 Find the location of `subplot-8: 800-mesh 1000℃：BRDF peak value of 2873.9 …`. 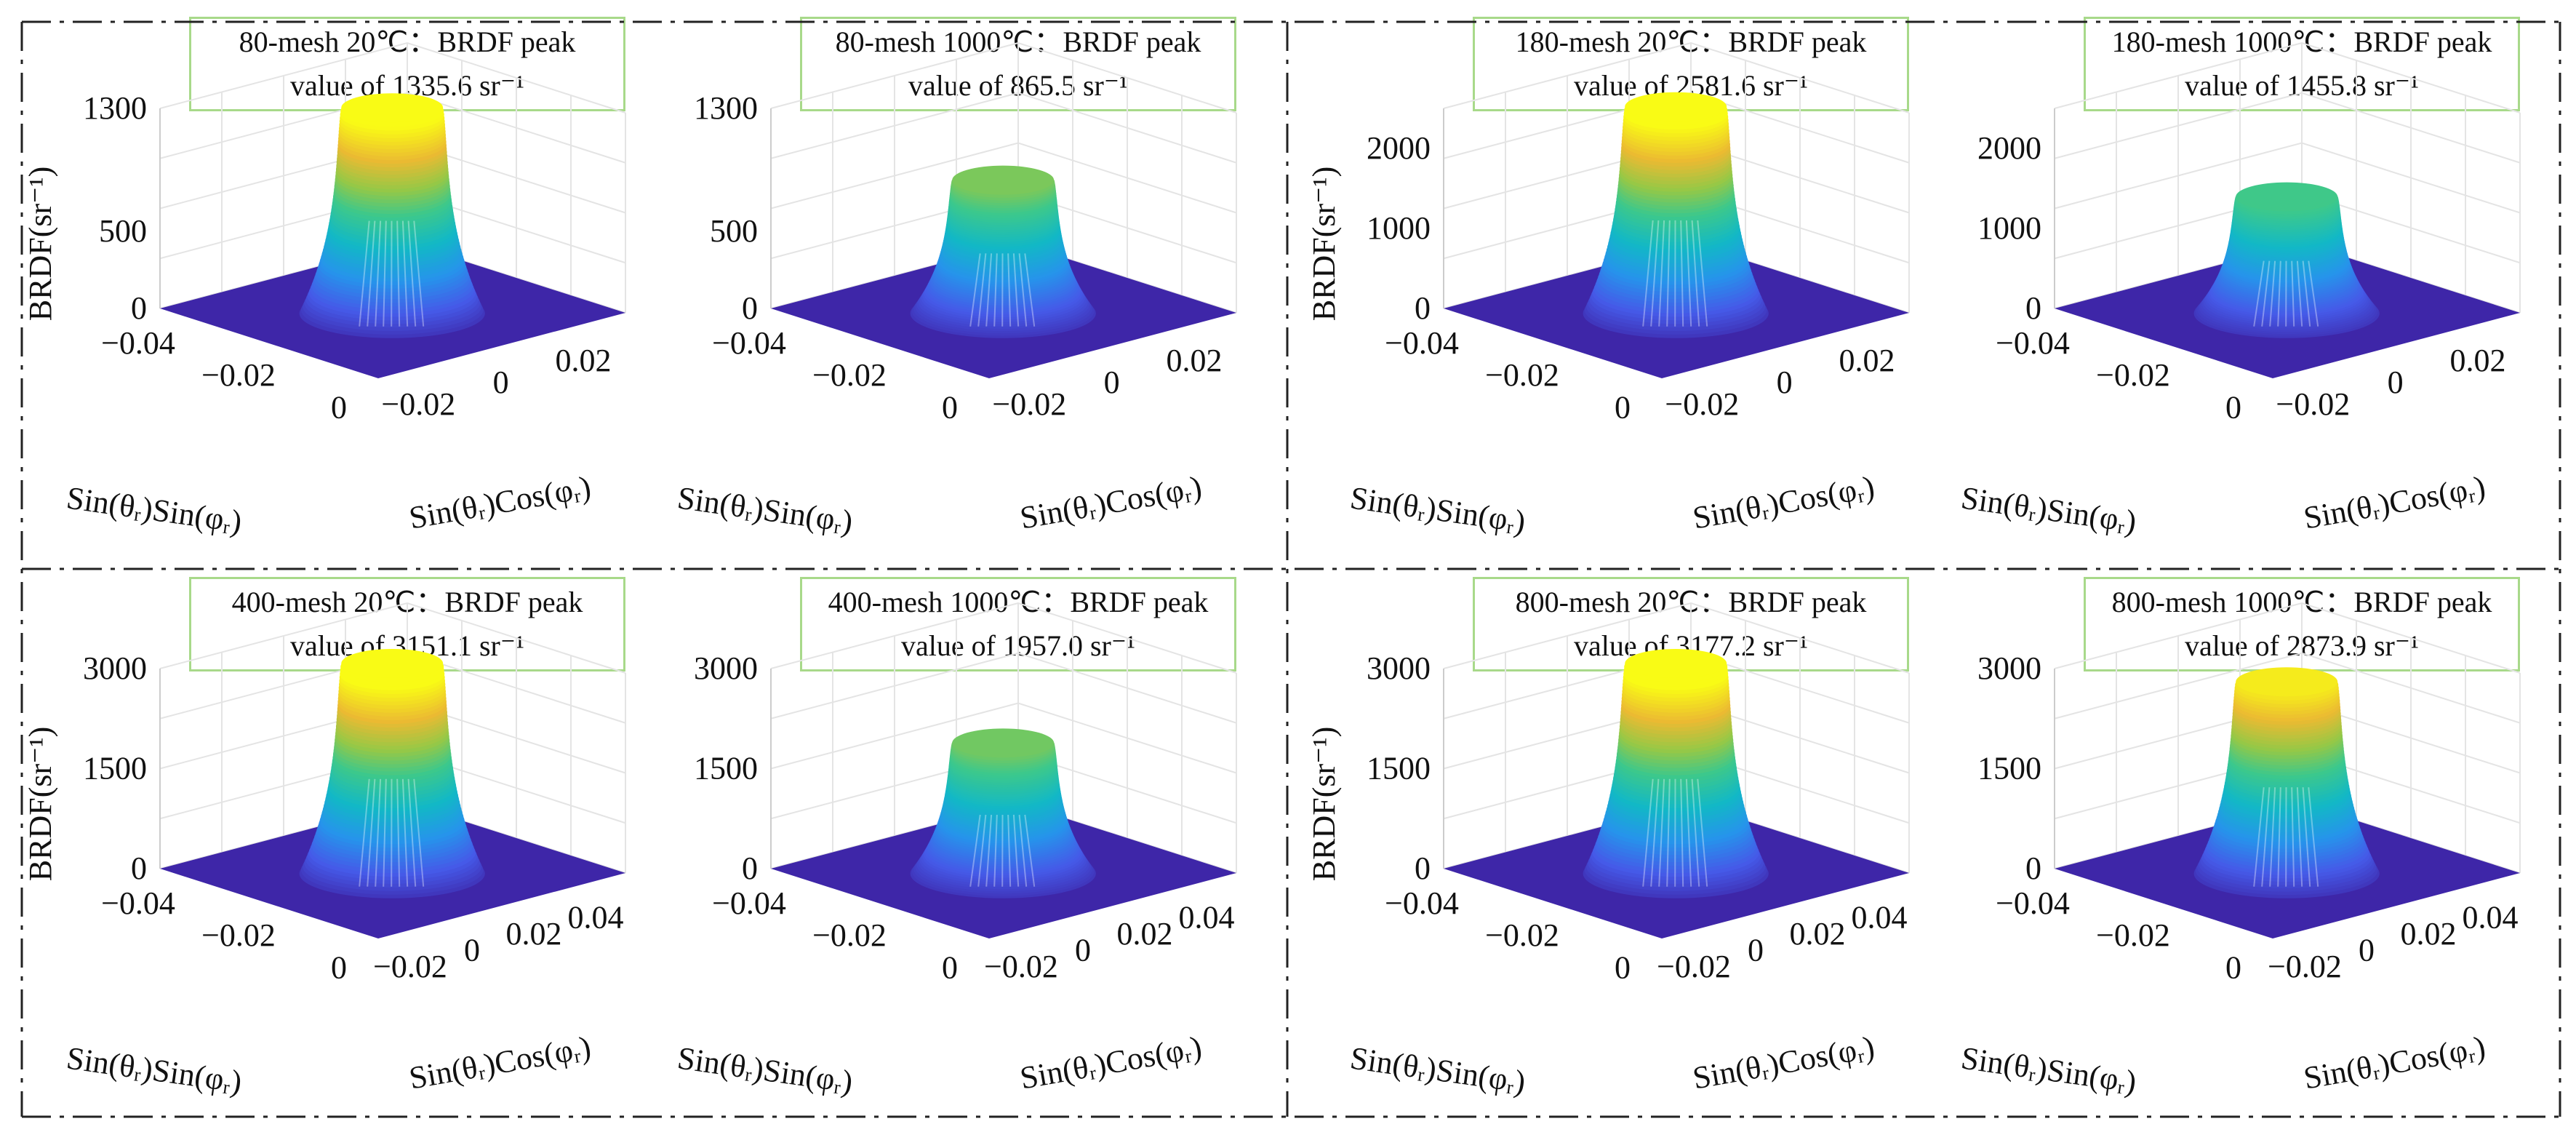

subplot-8: 800-mesh 1000℃：BRDF peak value of 2873.9 … is located at coordinates (2229, 847).